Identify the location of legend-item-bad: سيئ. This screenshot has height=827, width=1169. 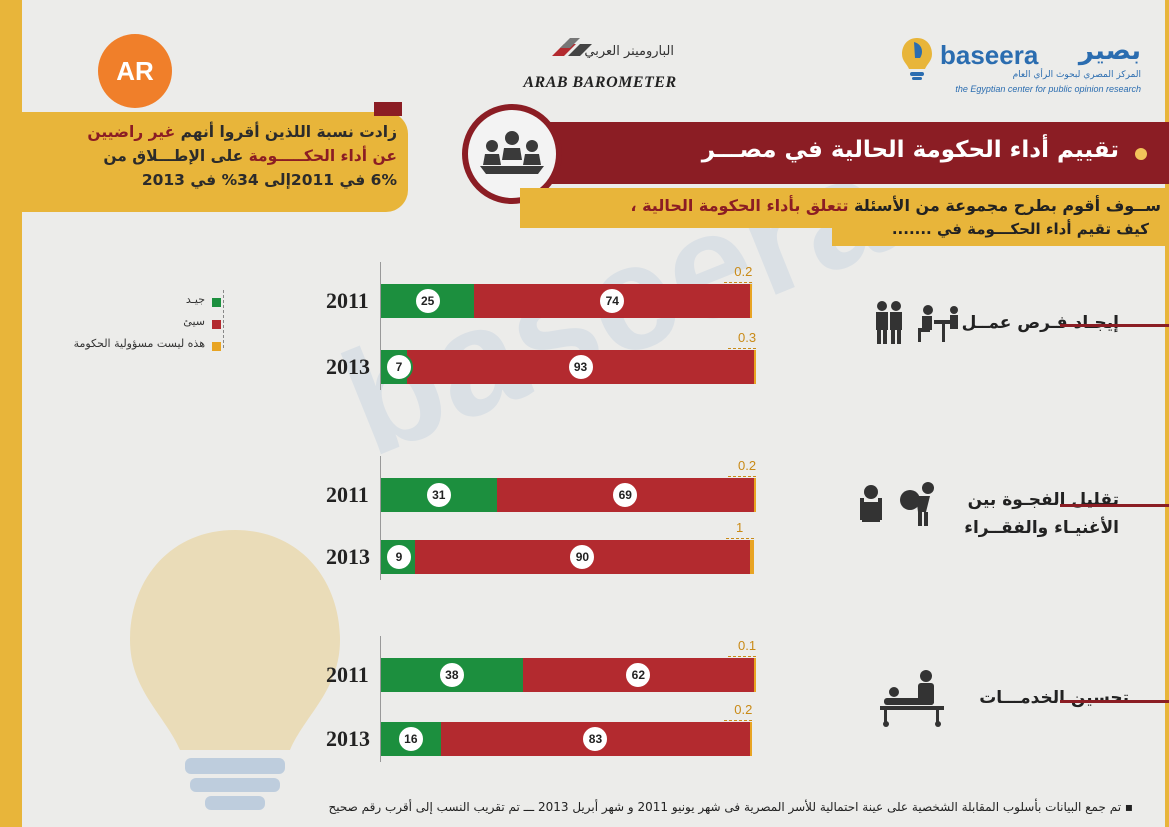
(133, 325).